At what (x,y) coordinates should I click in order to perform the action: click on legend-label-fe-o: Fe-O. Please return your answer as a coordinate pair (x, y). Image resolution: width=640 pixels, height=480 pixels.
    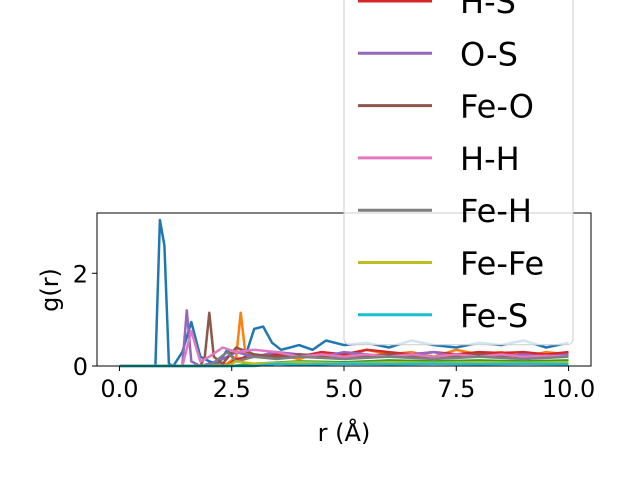
    Looking at the image, I should click on (497, 107).